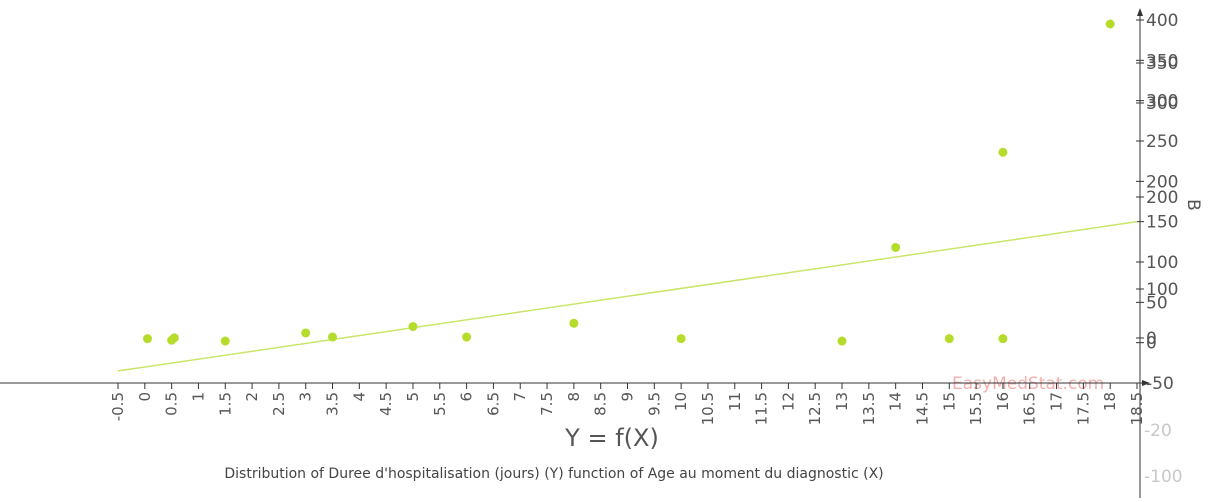 The image size is (1209, 502). Describe the element at coordinates (949, 401) in the screenshot. I see `x-tick-label: 15` at that location.